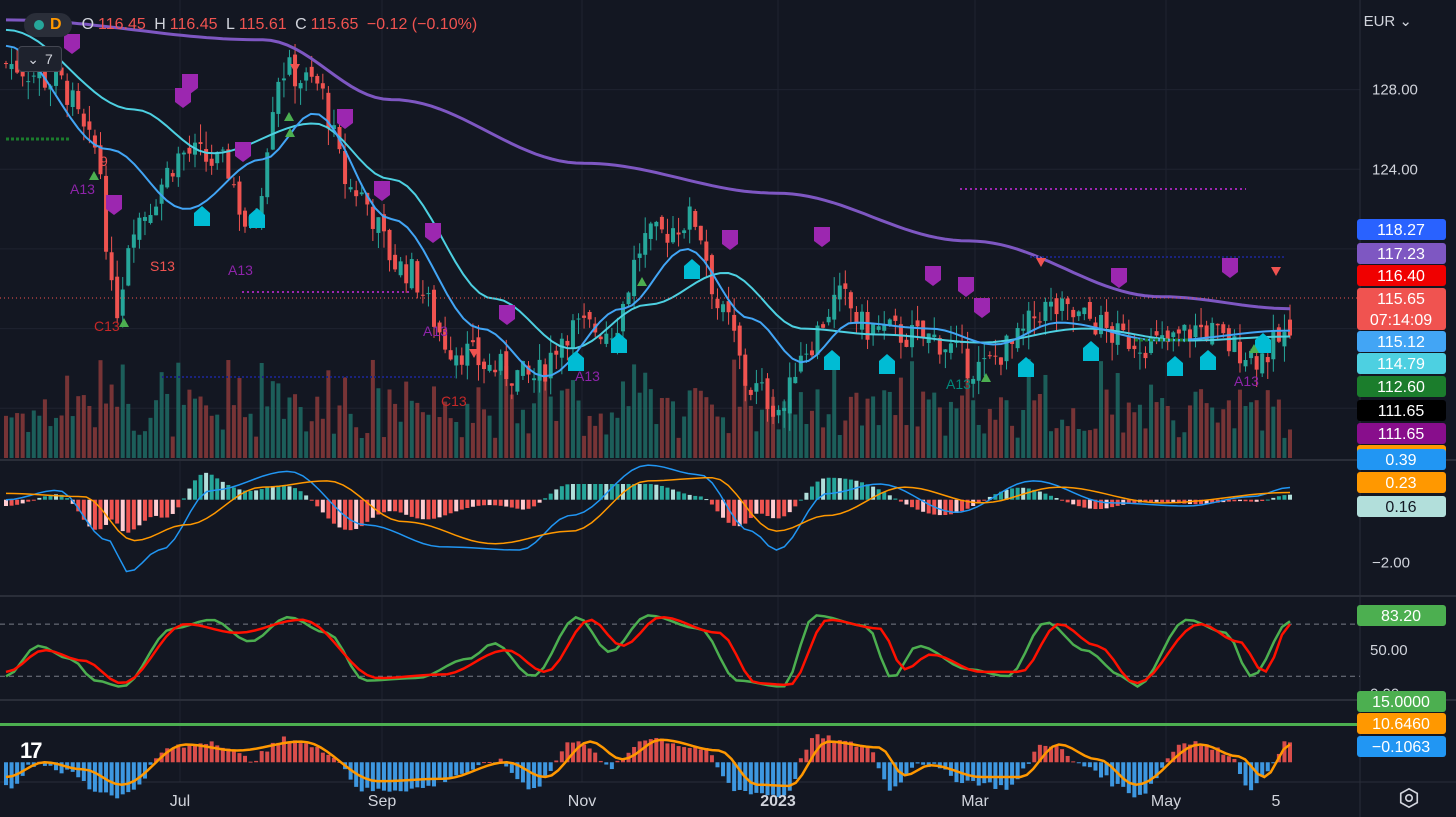 The image size is (1456, 817). Describe the element at coordinates (1401, 411) in the screenshot. I see `price-label-text: 111.65` at that location.